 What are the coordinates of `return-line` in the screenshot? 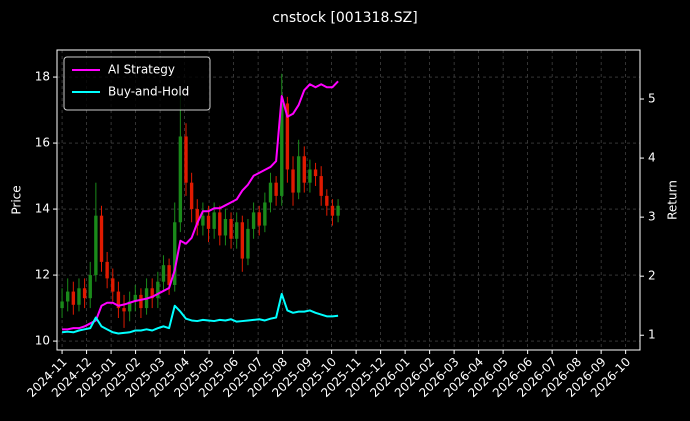 It's located at (200, 313).